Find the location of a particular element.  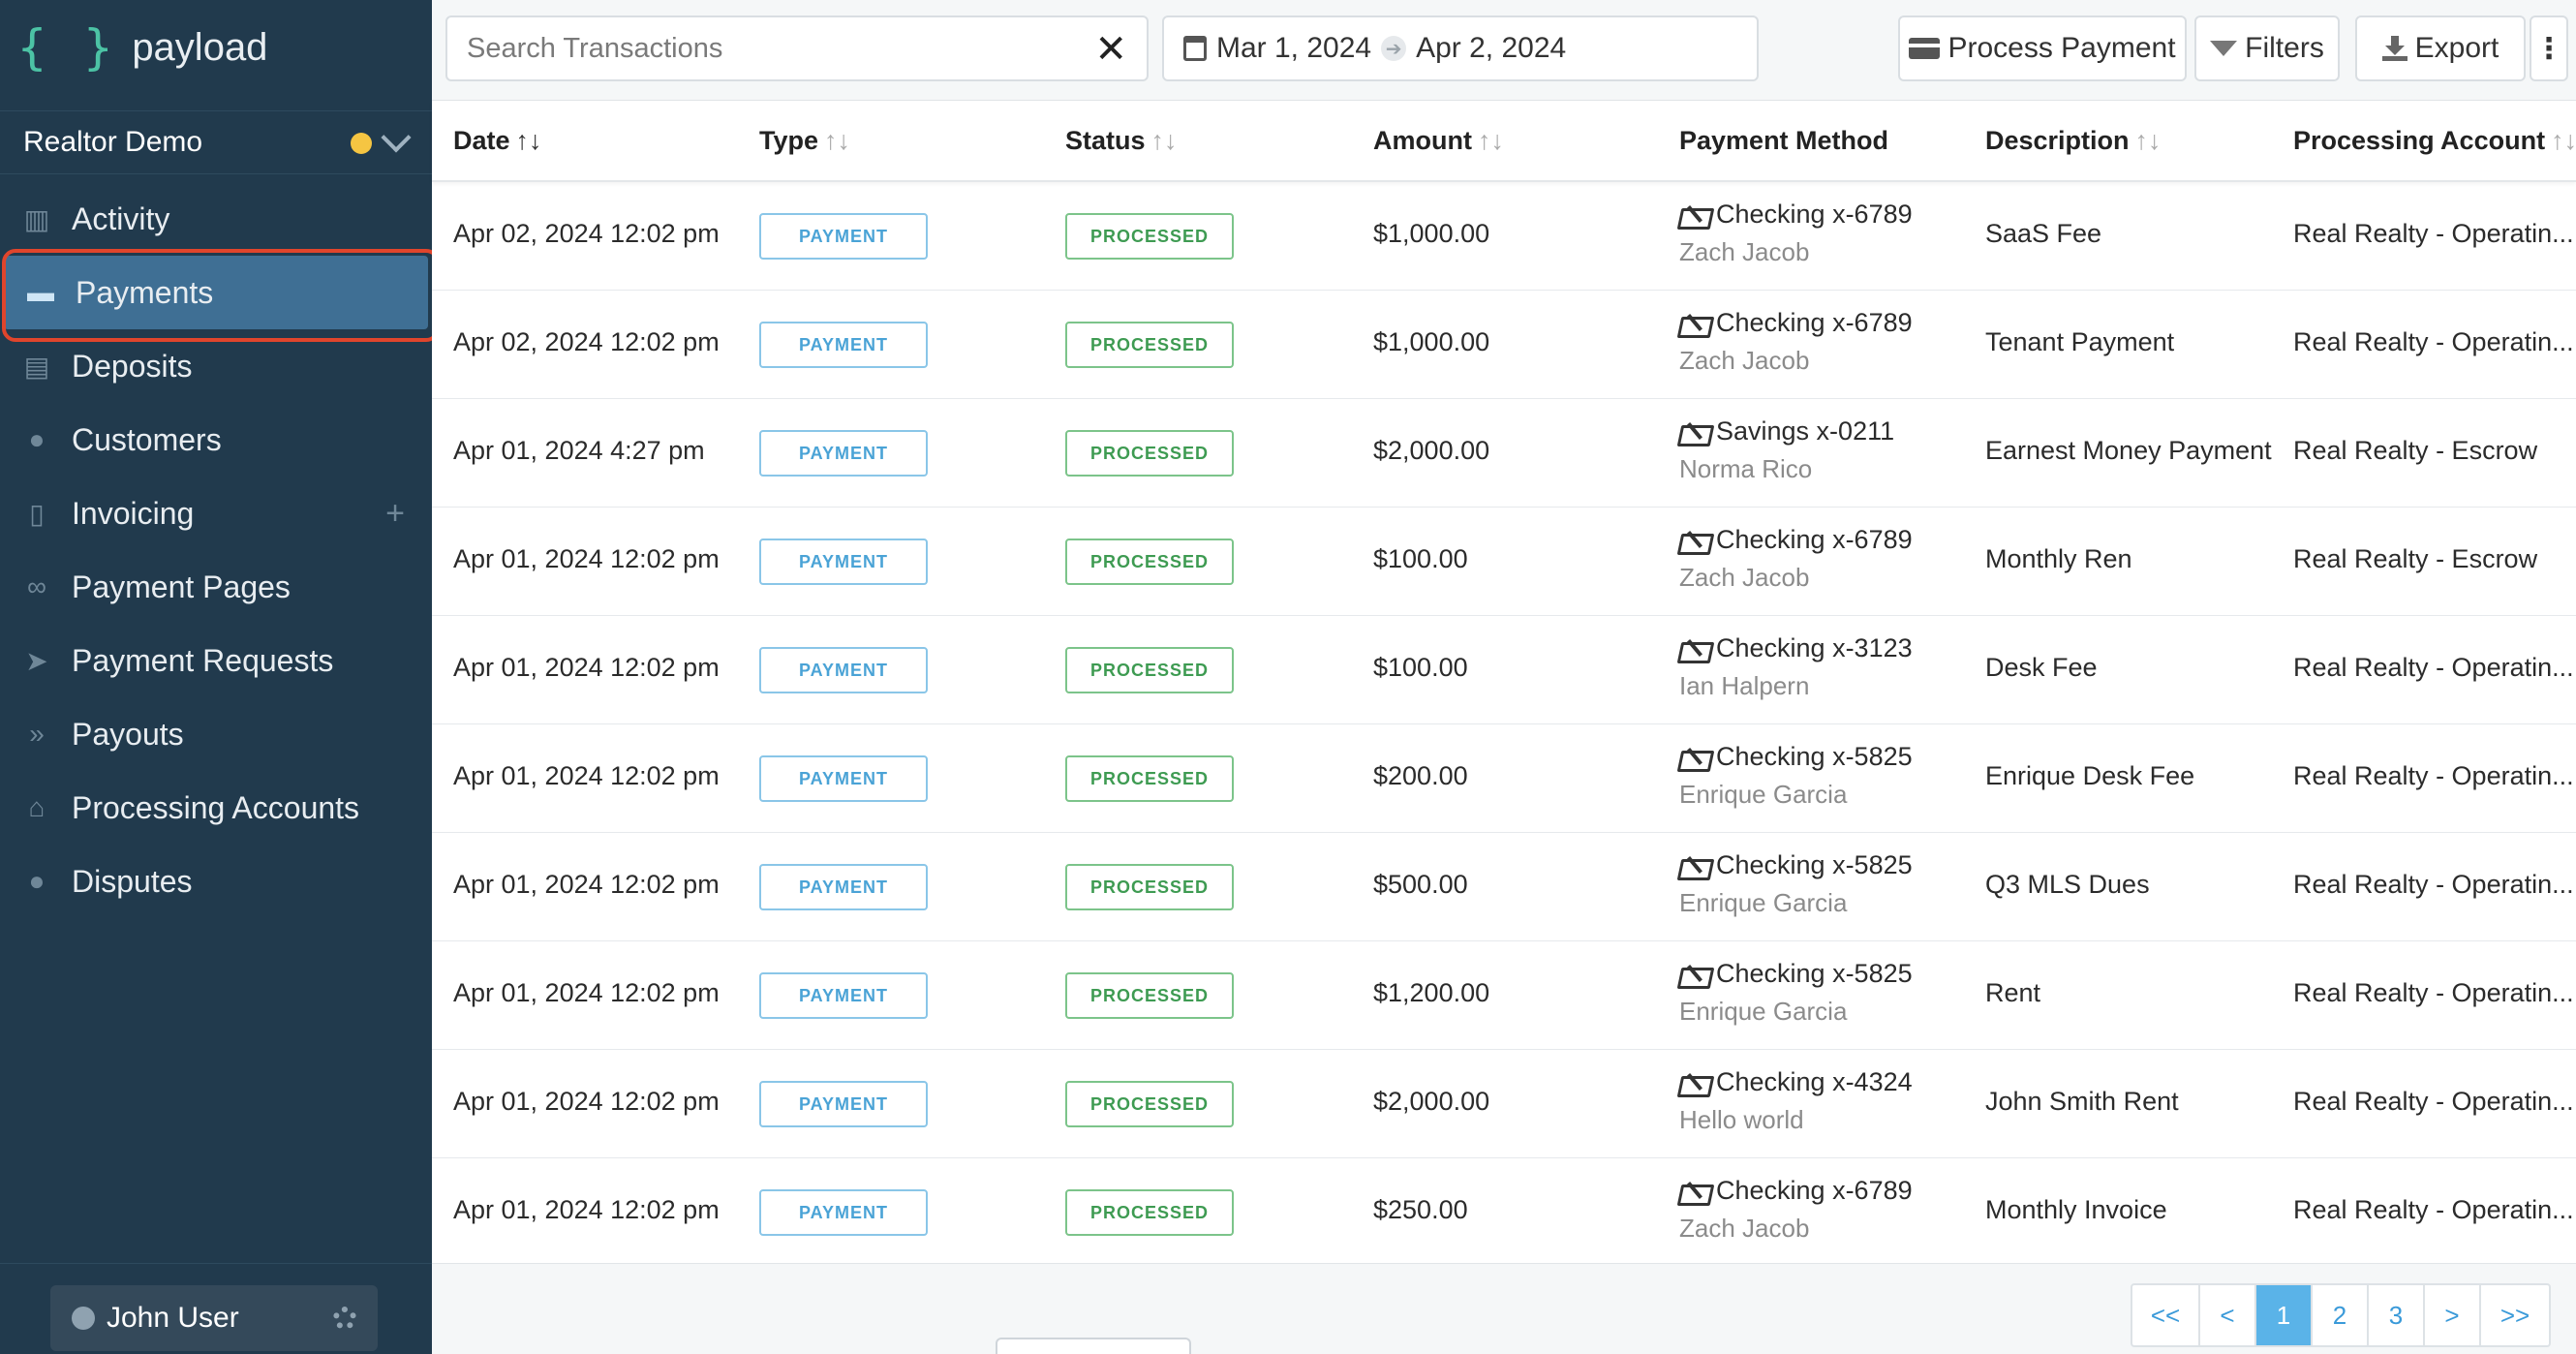

payment-method-label: Savings x-0211 is located at coordinates (1805, 431).